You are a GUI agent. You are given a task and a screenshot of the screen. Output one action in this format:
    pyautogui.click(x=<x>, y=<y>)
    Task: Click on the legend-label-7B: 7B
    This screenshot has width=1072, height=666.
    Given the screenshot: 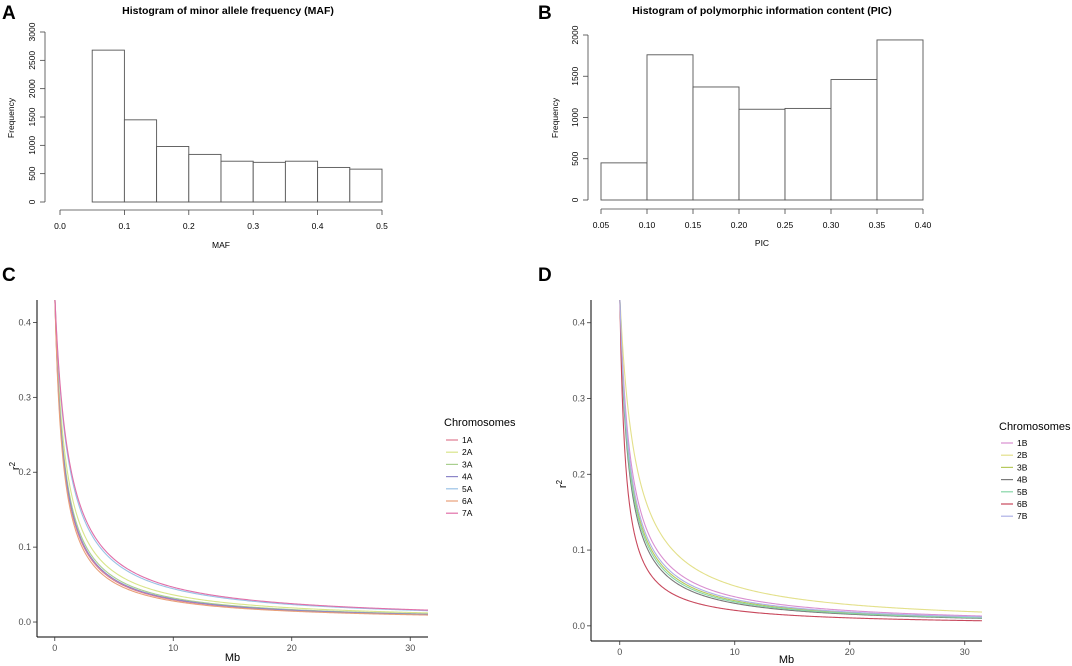 What is the action you would take?
    pyautogui.click(x=1022, y=516)
    